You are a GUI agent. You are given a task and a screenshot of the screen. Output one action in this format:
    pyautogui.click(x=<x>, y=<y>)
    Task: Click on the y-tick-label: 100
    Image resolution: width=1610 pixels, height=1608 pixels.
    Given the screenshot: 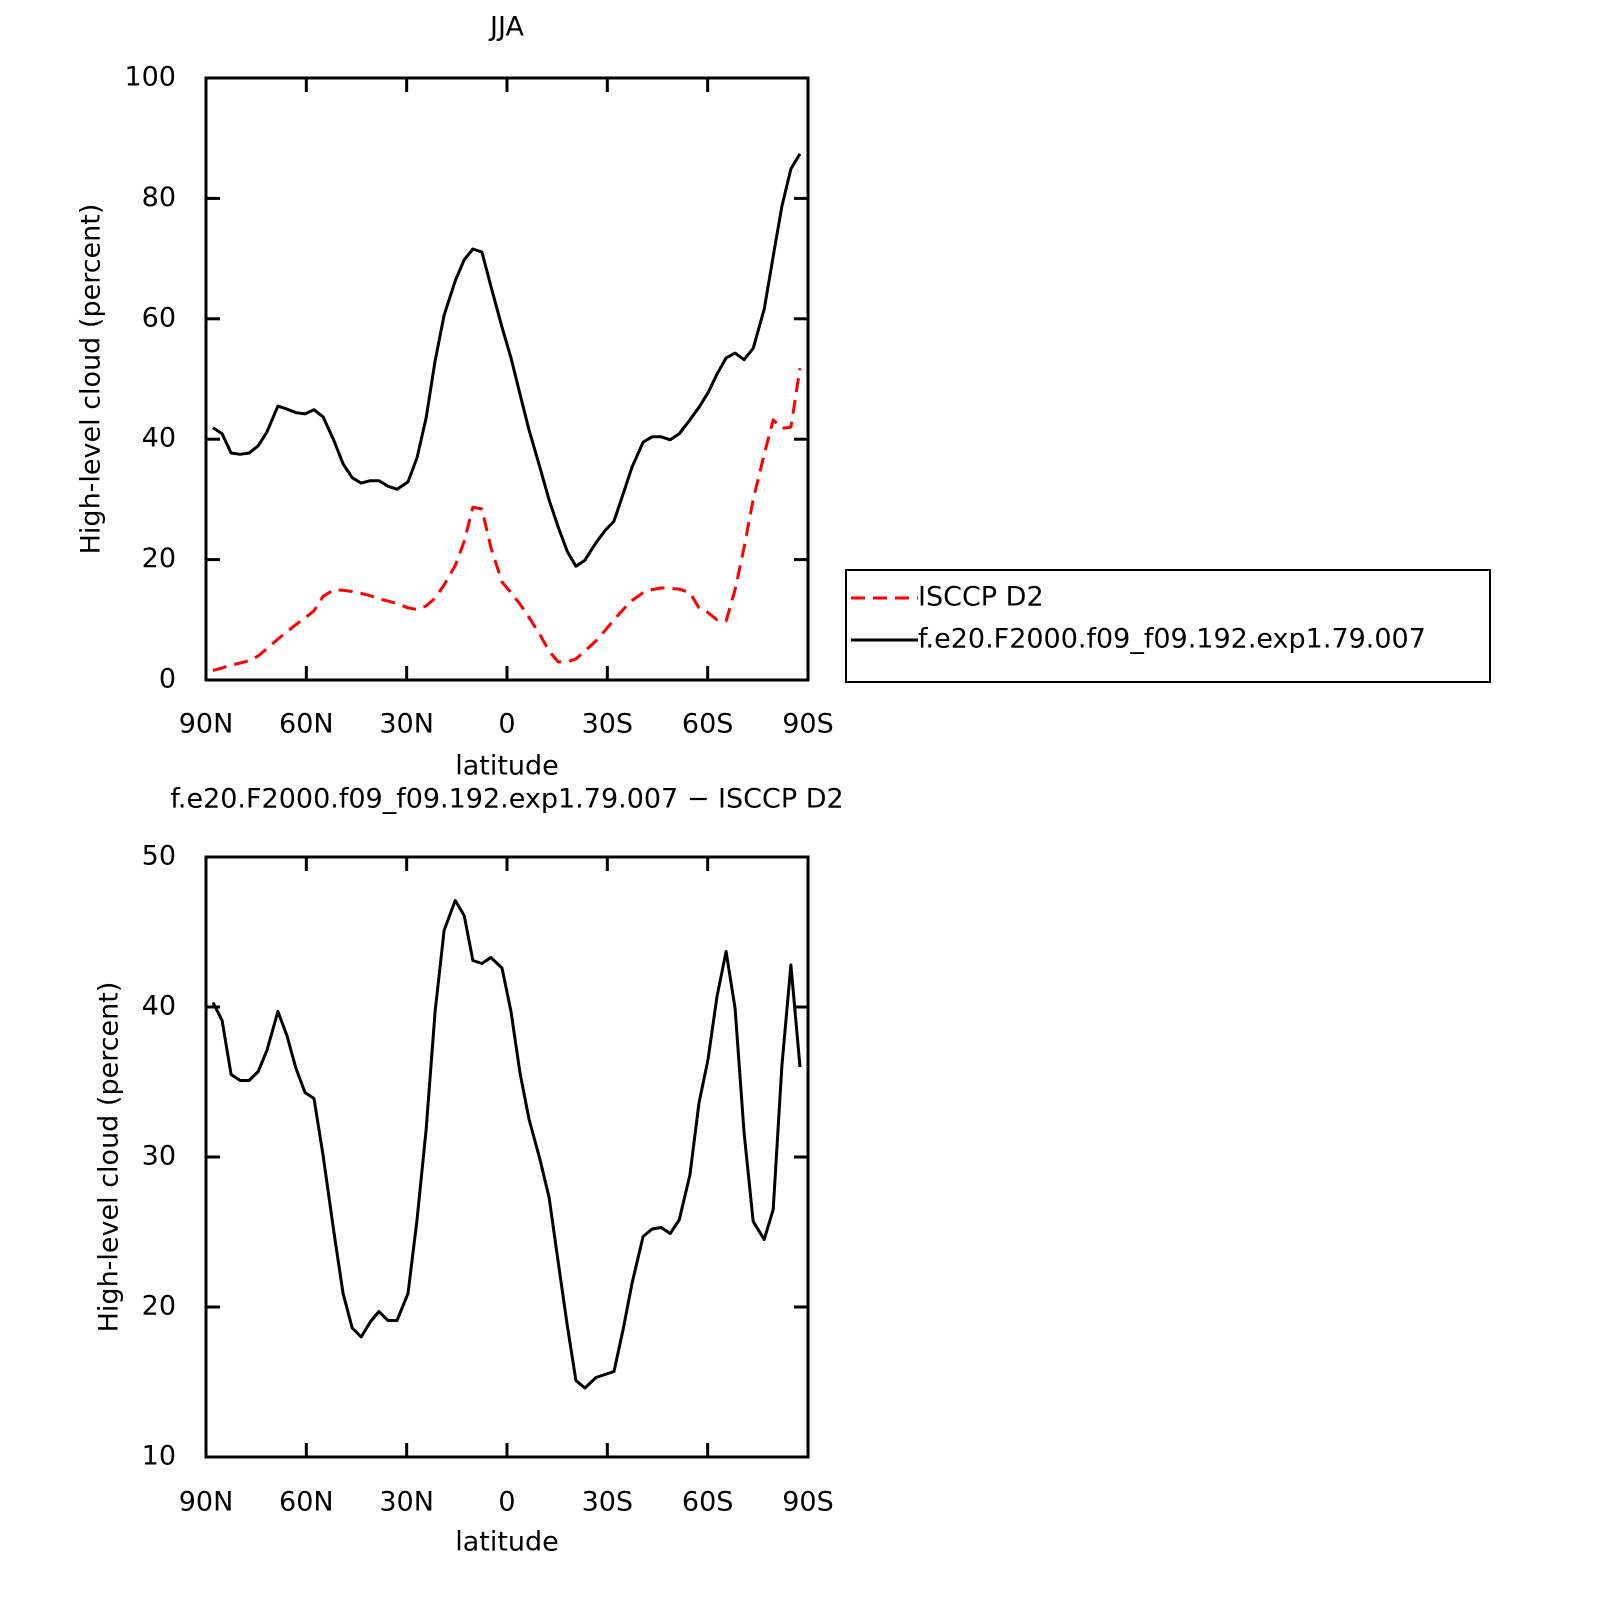 What is the action you would take?
    pyautogui.click(x=150, y=77)
    